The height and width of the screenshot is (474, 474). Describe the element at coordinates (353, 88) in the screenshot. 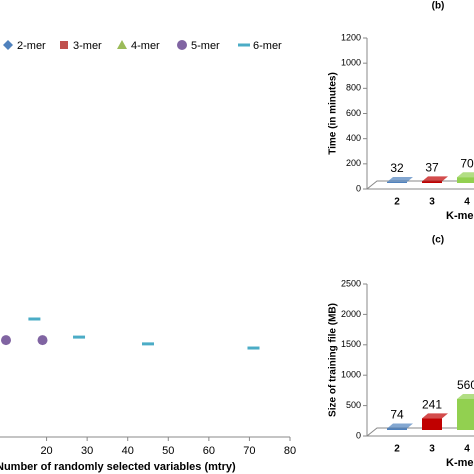

I see `y-tick-label: 800` at that location.